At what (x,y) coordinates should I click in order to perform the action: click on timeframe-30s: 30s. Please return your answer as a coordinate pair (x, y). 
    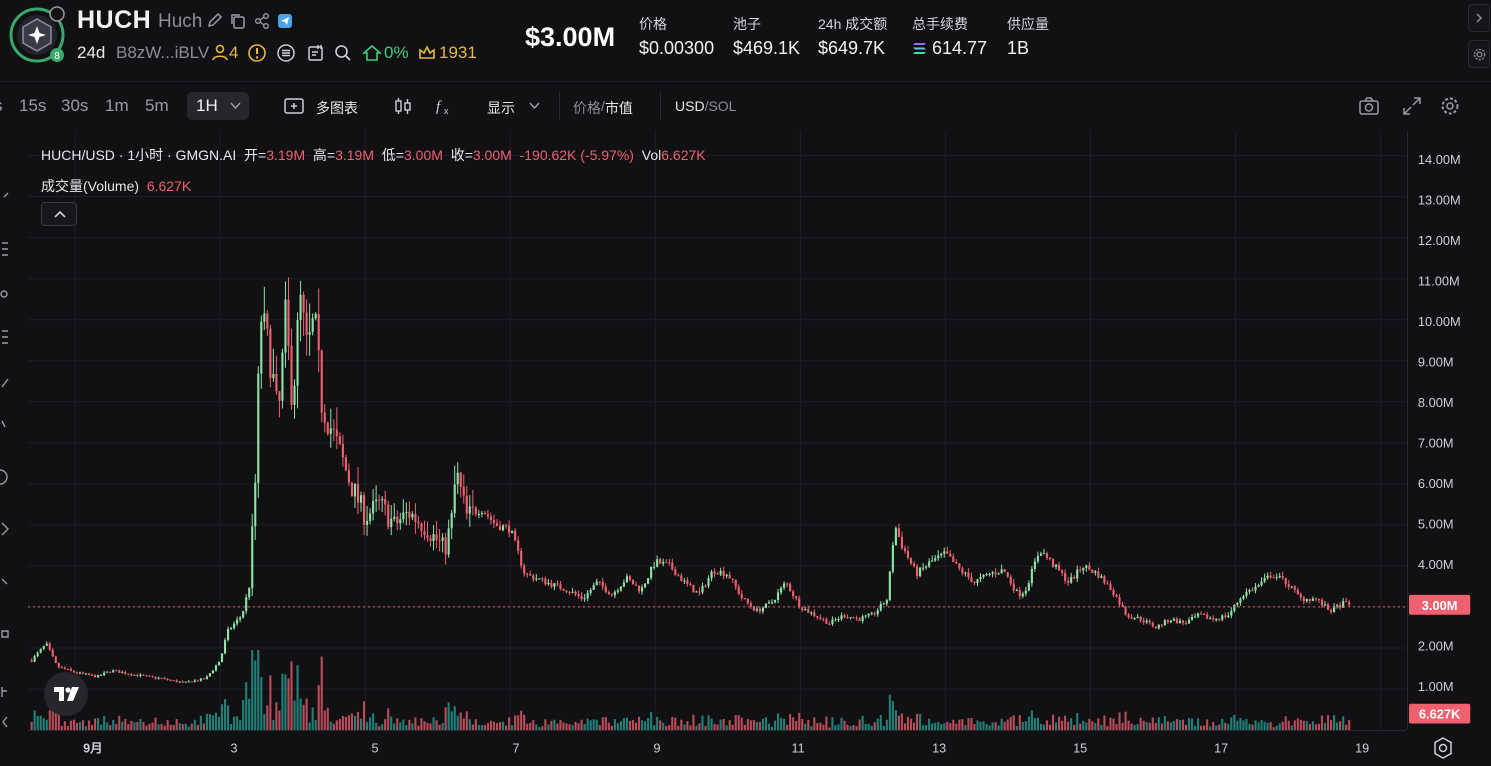
    Looking at the image, I should click on (75, 105).